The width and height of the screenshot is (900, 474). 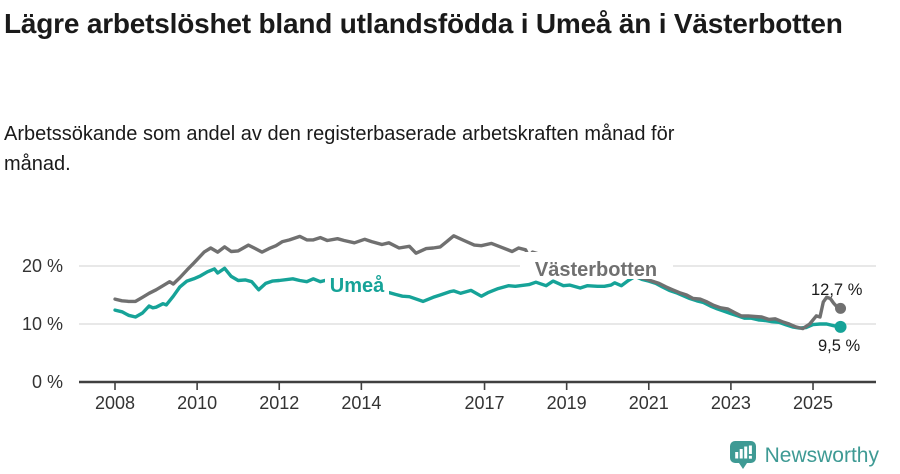 I want to click on x-tick-label: 2014, so click(x=361, y=403).